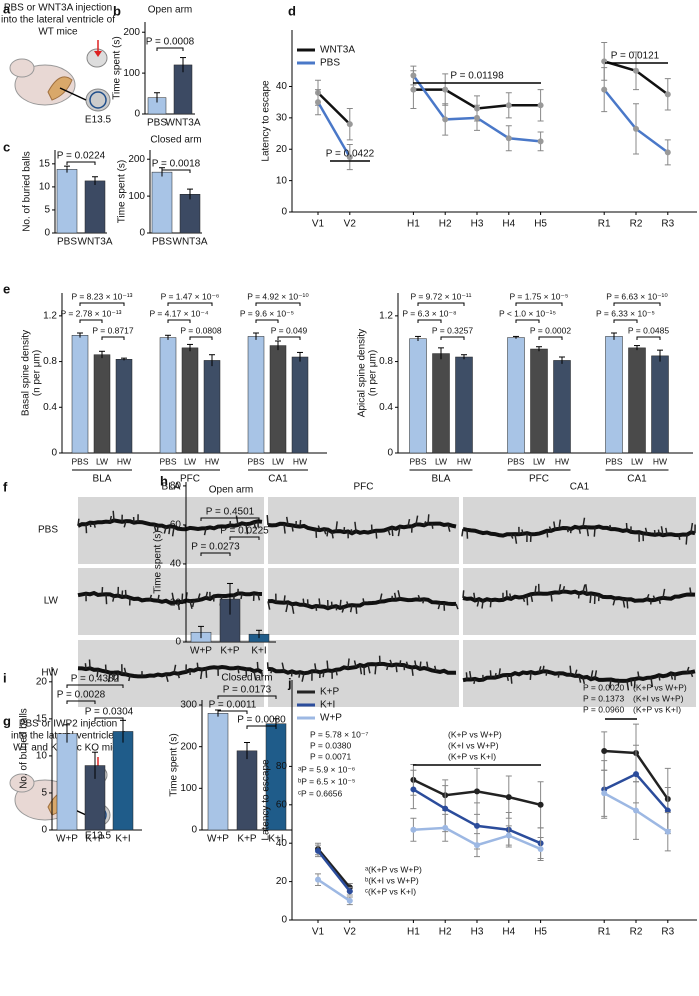 The image size is (699, 996). I want to click on annotation: ᶜ(K+P vs K+I), so click(390, 891).